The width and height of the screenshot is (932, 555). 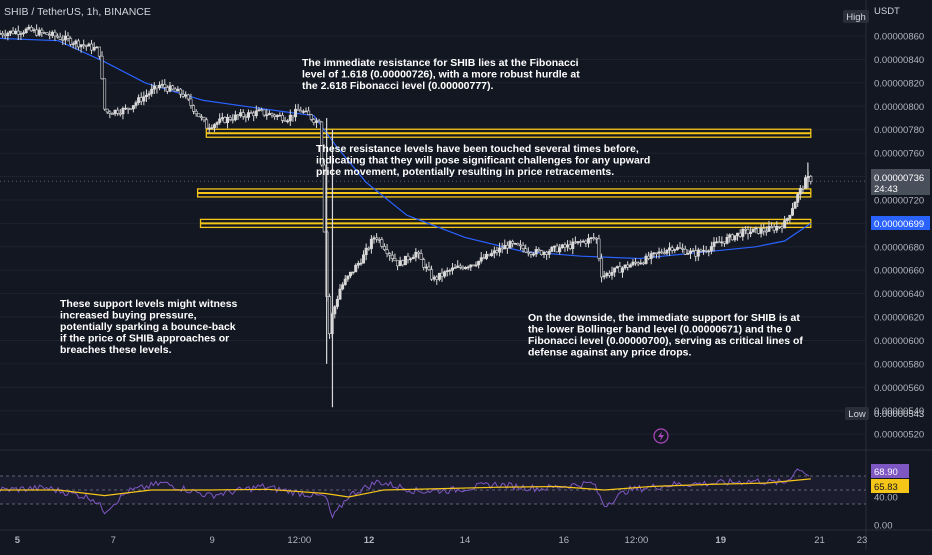 I want to click on rsi-line, so click(x=405, y=494).